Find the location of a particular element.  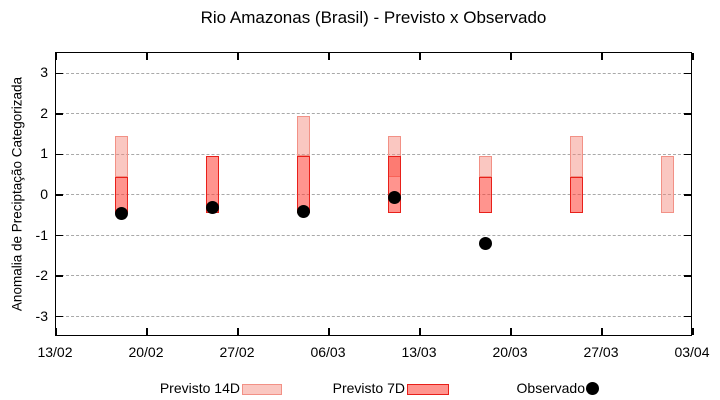

x-tick-label: 27/02 is located at coordinates (237, 352).